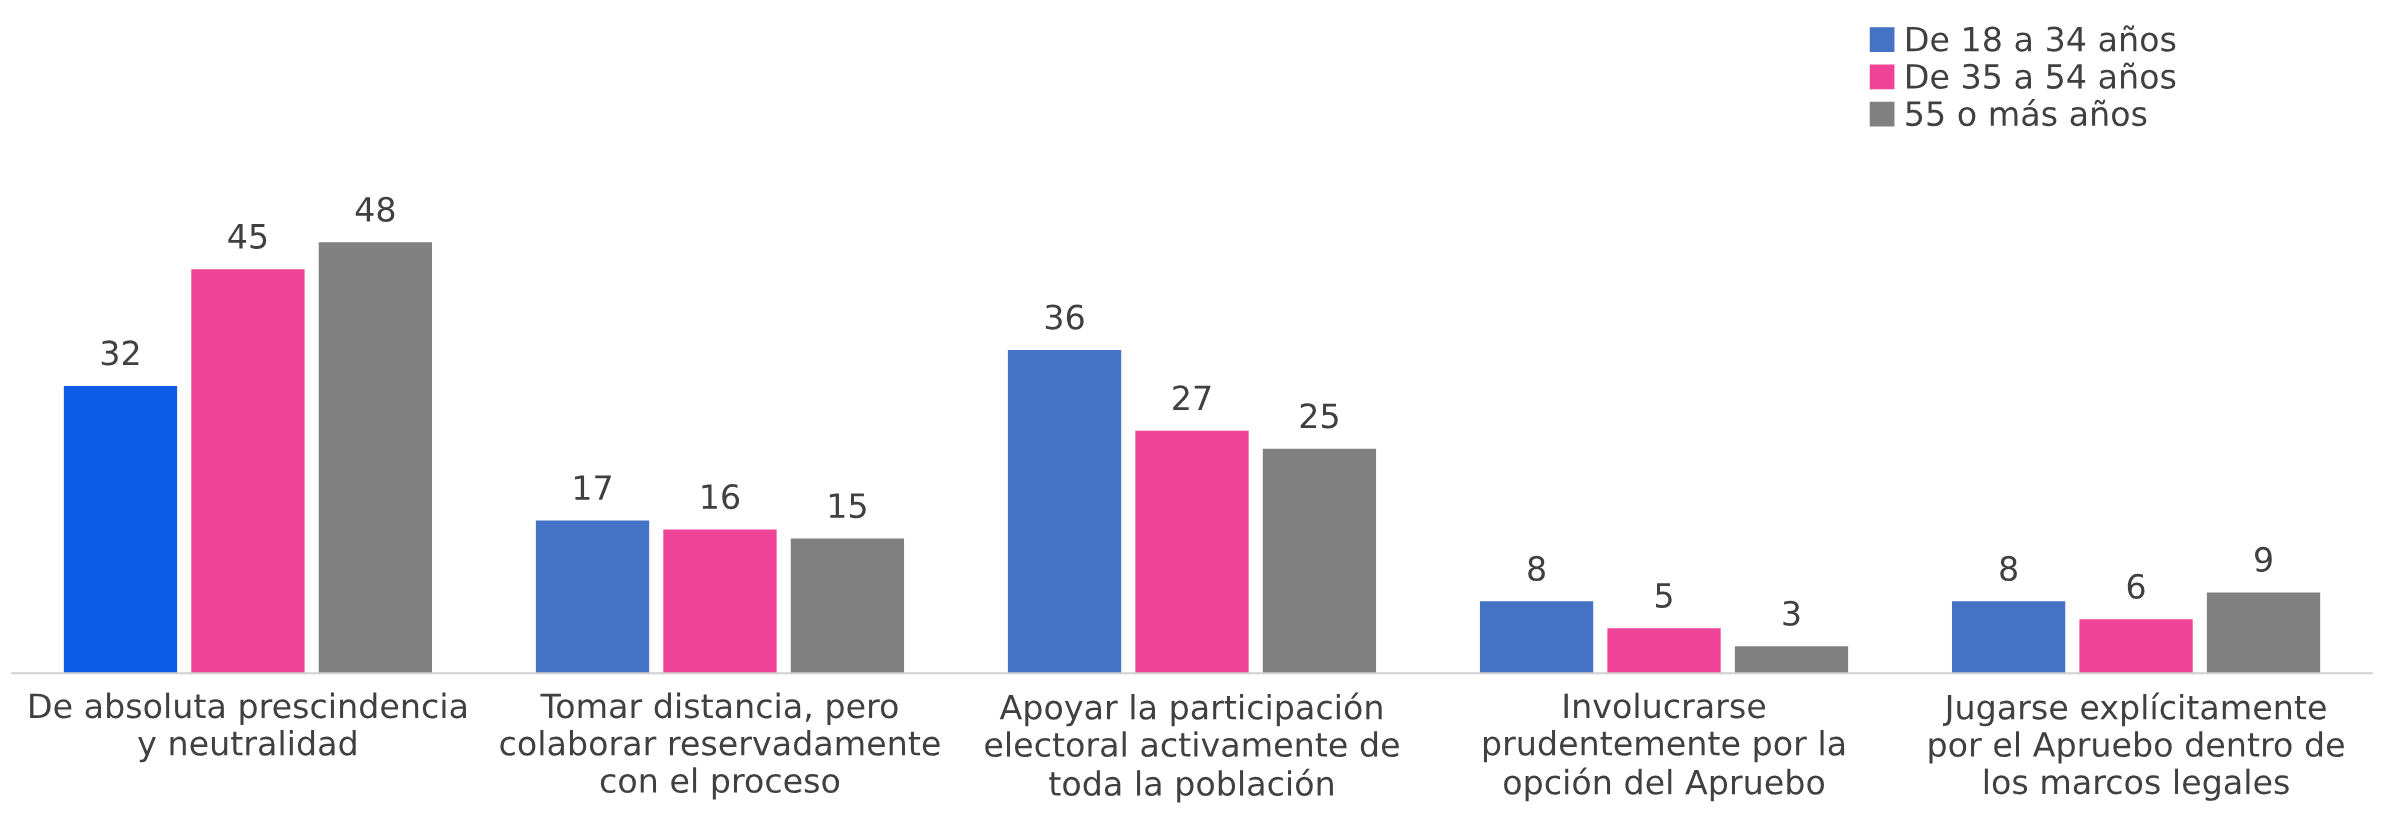 This screenshot has width=2384, height=827. Describe the element at coordinates (120, 353) in the screenshot. I see `data-label: 32` at that location.